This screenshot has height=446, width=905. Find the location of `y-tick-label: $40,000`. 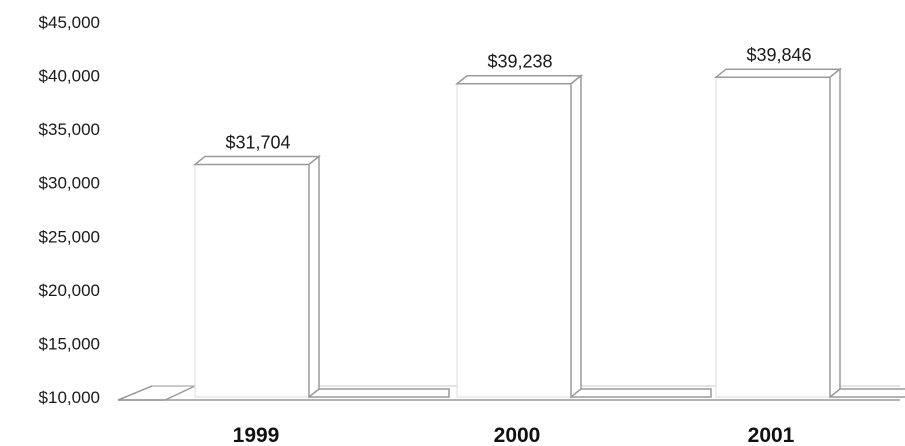

y-tick-label: $40,000 is located at coordinates (69, 76).